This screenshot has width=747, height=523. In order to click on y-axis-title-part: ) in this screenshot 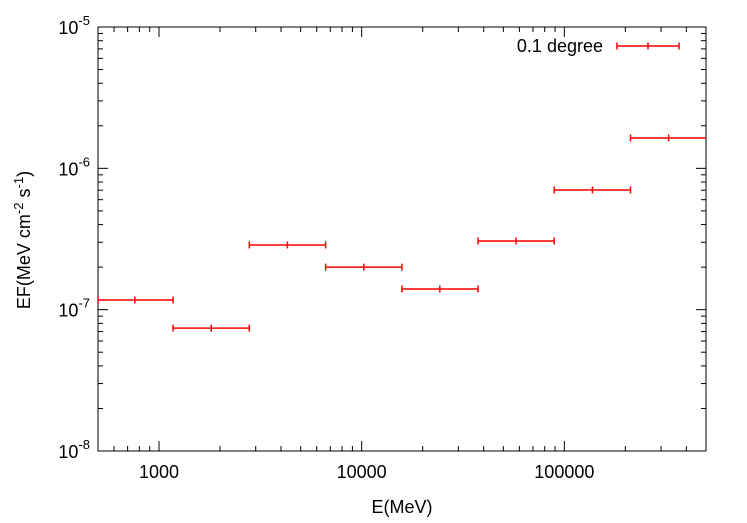, I will do `click(24, 174)`.